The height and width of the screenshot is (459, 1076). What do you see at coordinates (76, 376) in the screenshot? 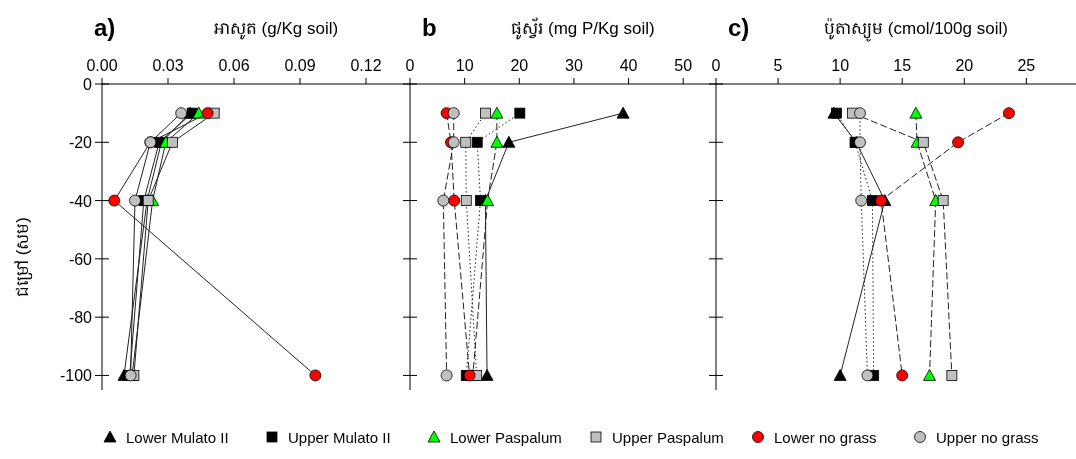
I see `y-tick-label: -100` at bounding box center [76, 376].